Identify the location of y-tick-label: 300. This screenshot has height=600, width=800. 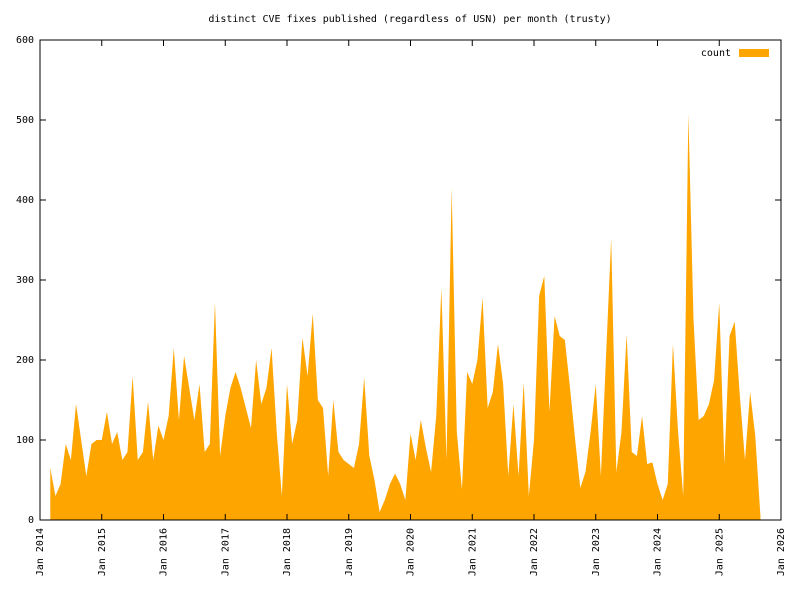
(25, 280).